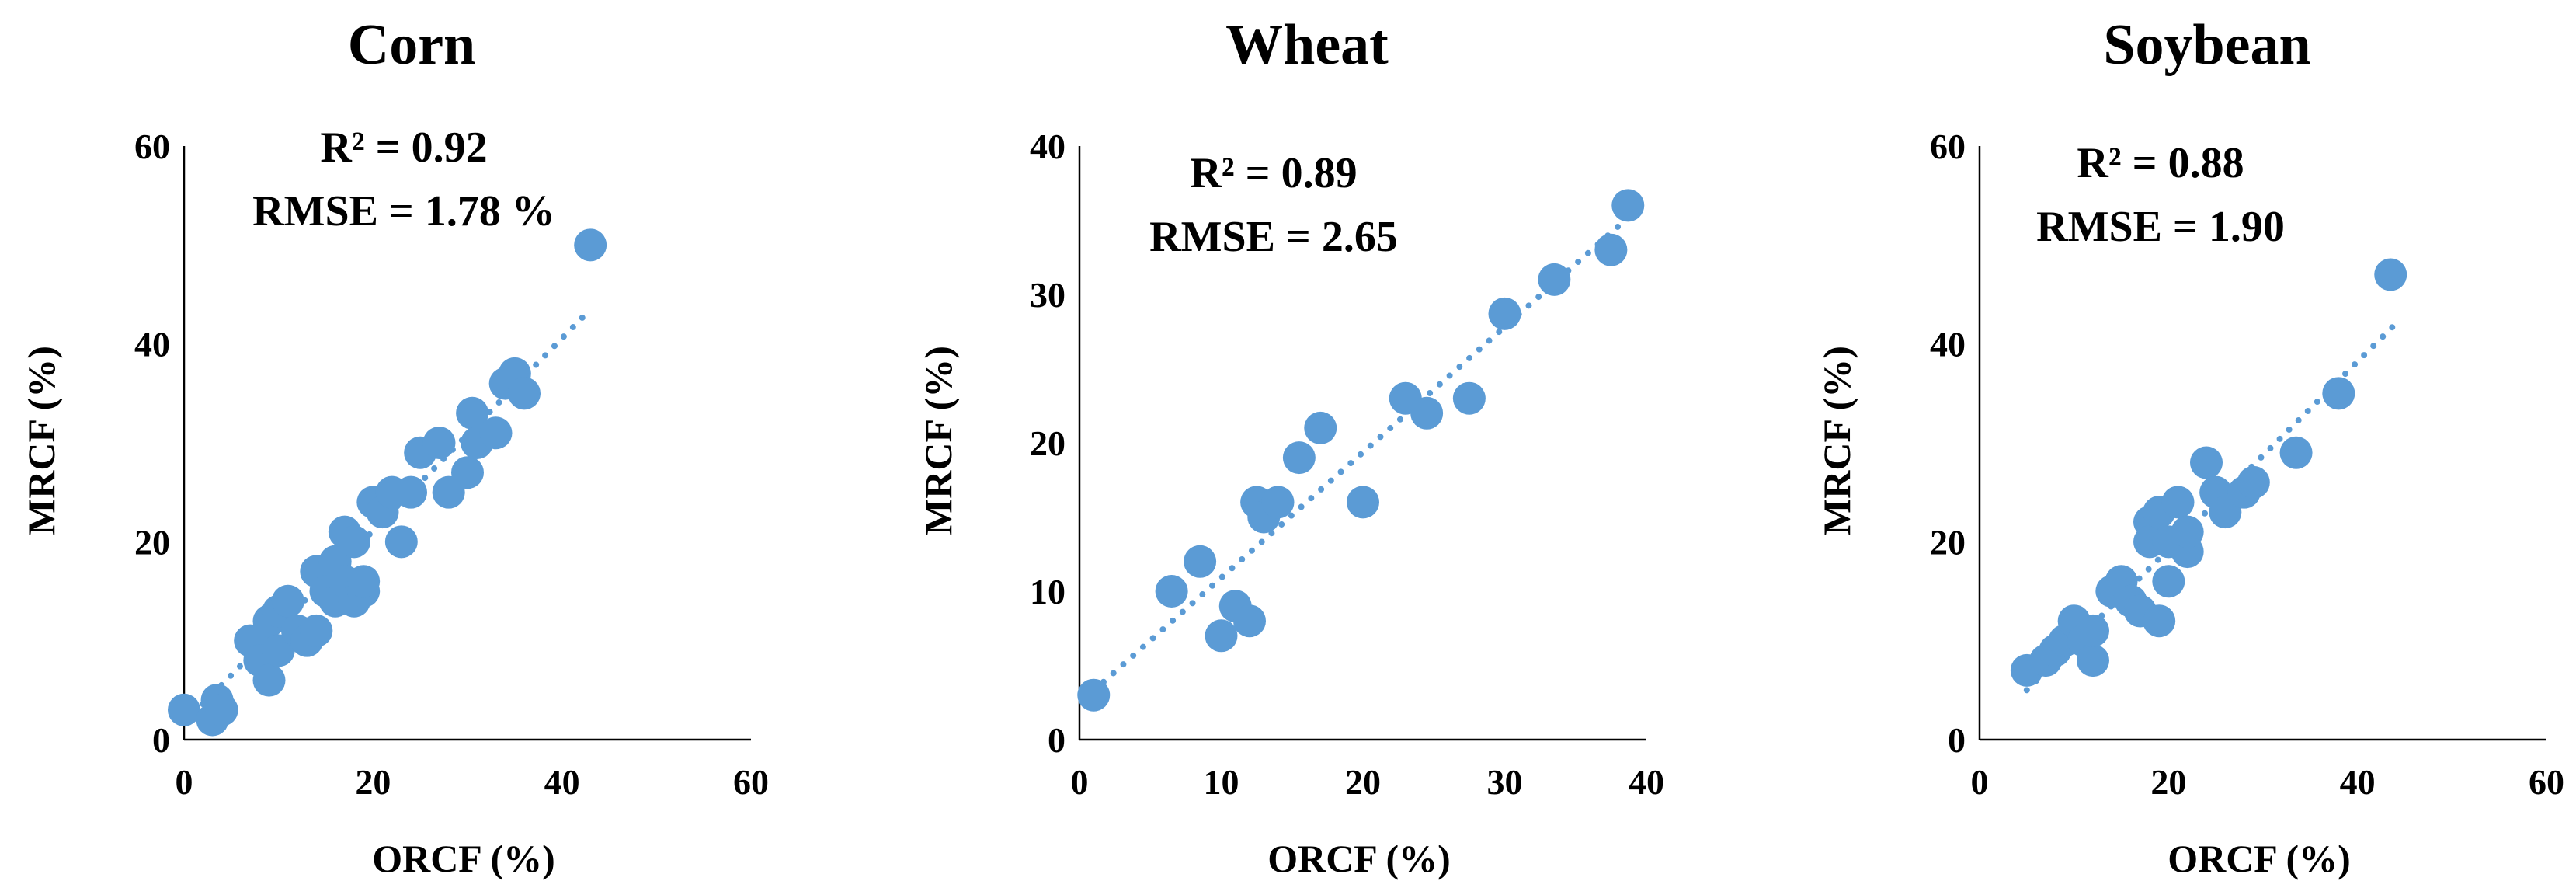  I want to click on rmse-annotation: RMSE = 1.90, so click(2160, 227).